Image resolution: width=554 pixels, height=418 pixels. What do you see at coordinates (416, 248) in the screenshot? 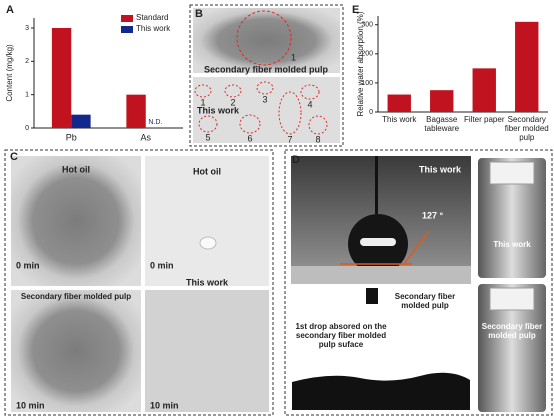
I see `tangent` at bounding box center [416, 248].